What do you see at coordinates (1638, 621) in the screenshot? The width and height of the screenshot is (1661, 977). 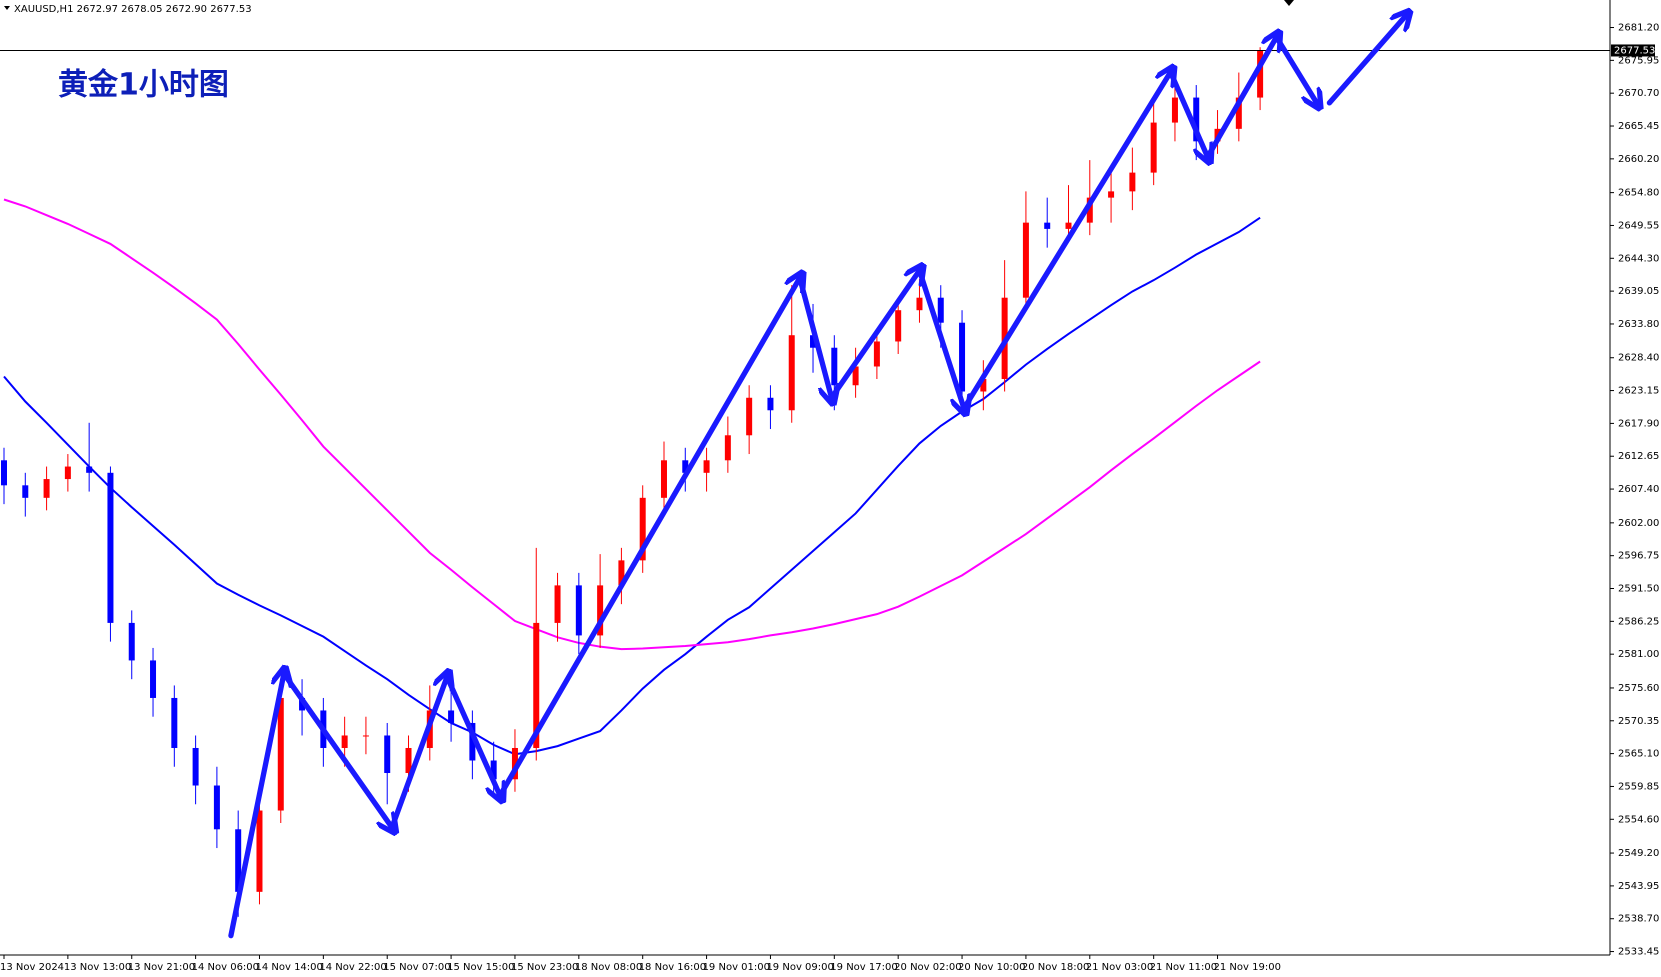 I see `y-tick-label: 2586.25` at bounding box center [1638, 621].